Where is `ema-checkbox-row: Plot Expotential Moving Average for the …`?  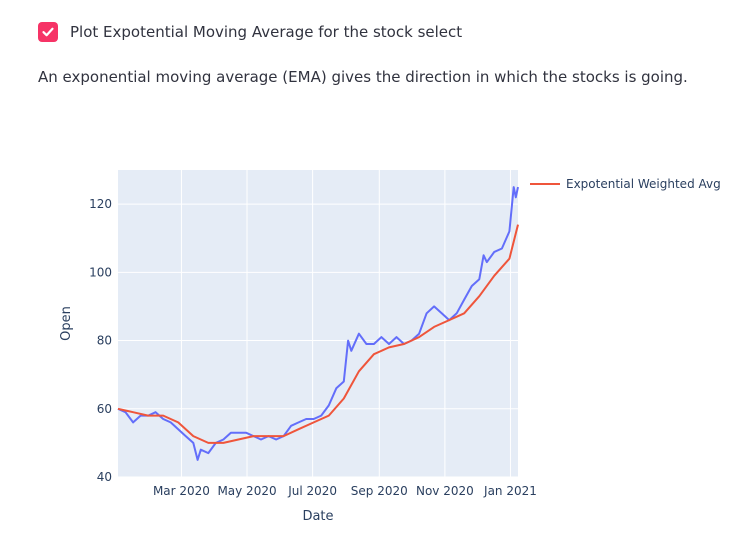
ema-checkbox-row: Plot Expotential Moving Average for the … is located at coordinates (250, 32).